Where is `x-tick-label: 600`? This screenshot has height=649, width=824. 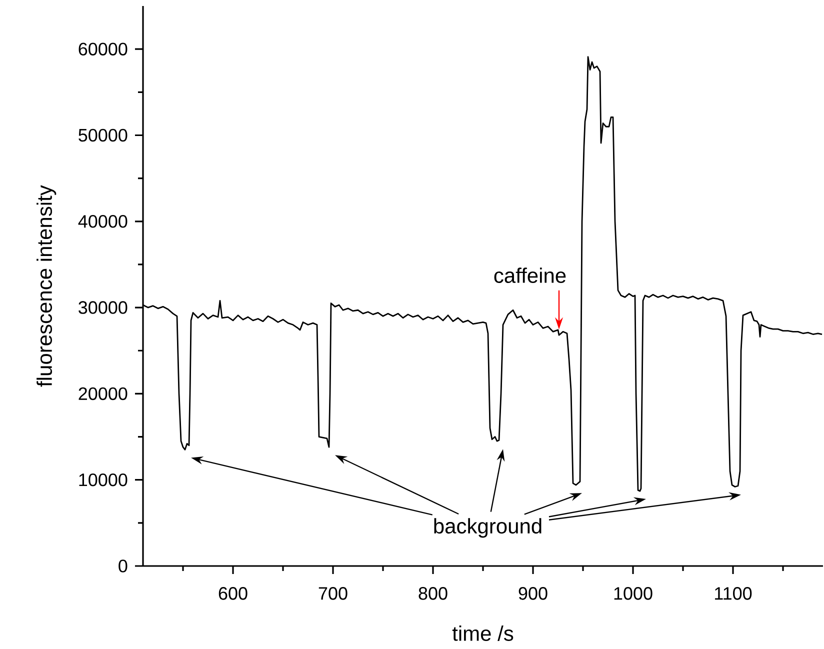
x-tick-label: 600 is located at coordinates (233, 593).